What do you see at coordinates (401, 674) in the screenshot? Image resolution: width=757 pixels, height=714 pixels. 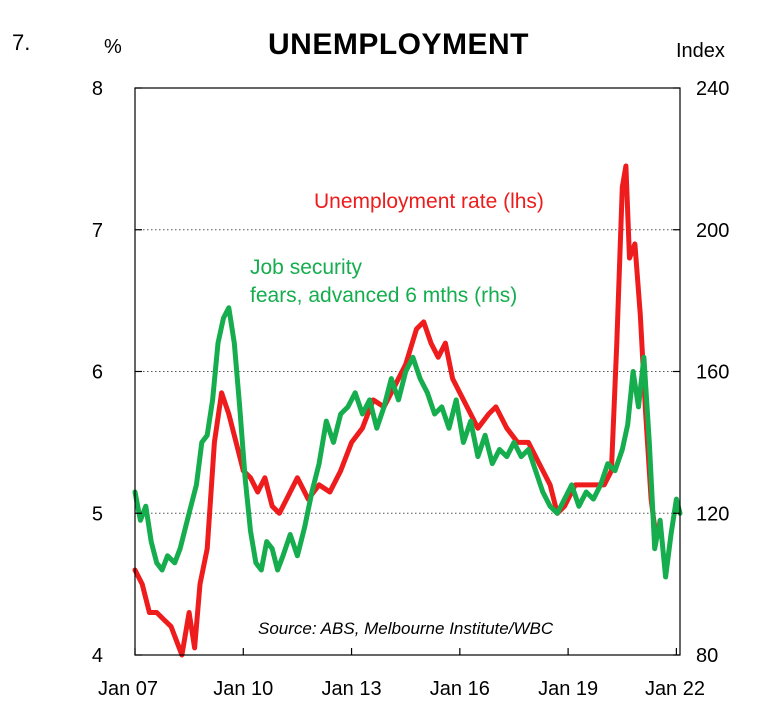 I see `x-axis-ticks: Jan 07 Jan 10 Jan 13 Jan 16 Jan 19 Jan 22` at bounding box center [401, 674].